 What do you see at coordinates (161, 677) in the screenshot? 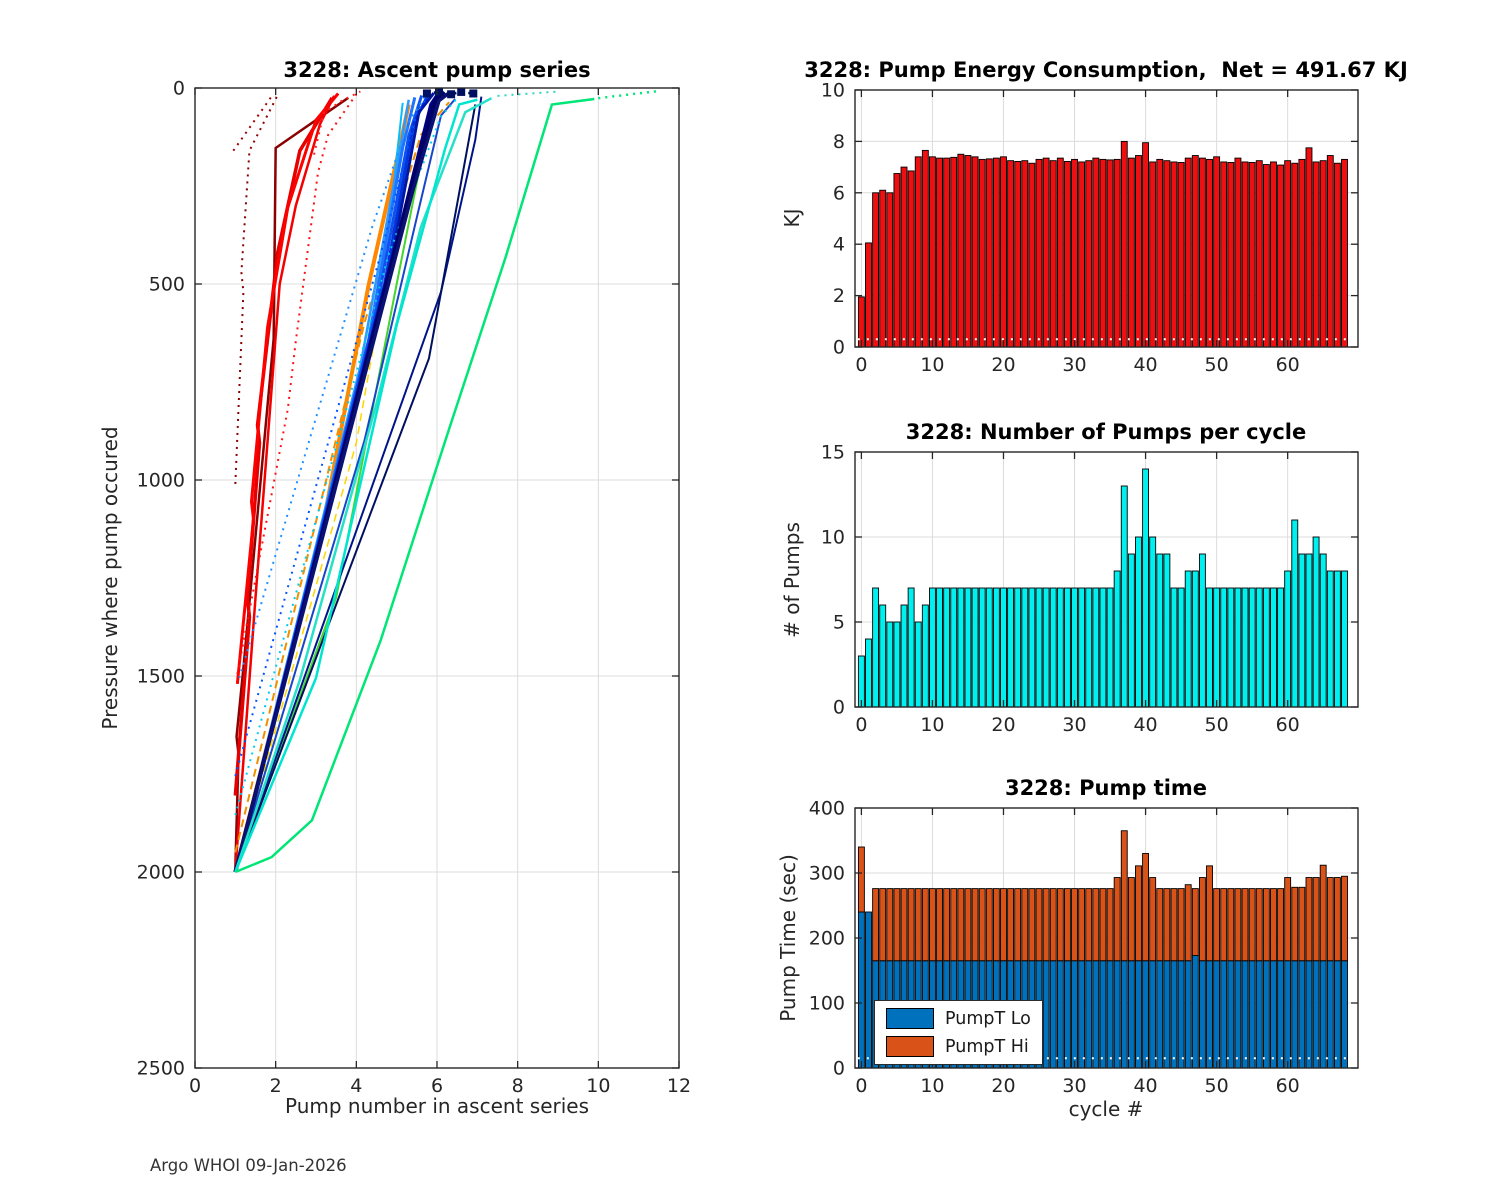
I see `svg-text: 1500` at bounding box center [161, 677].